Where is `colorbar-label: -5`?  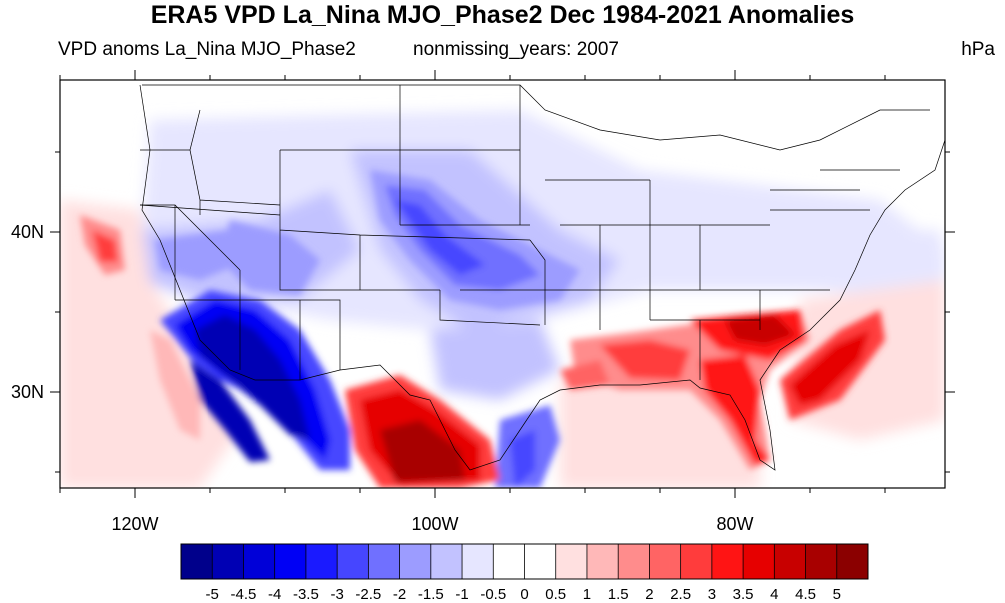 colorbar-label: -5 is located at coordinates (212, 594).